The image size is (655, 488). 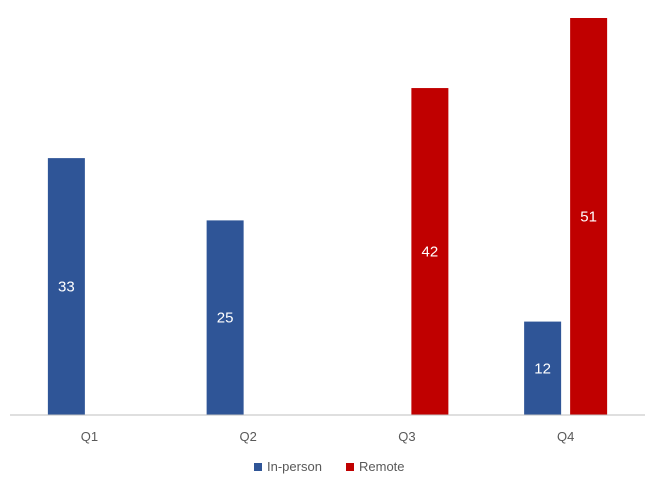 I want to click on bar-in-person-q4, so click(x=543, y=368).